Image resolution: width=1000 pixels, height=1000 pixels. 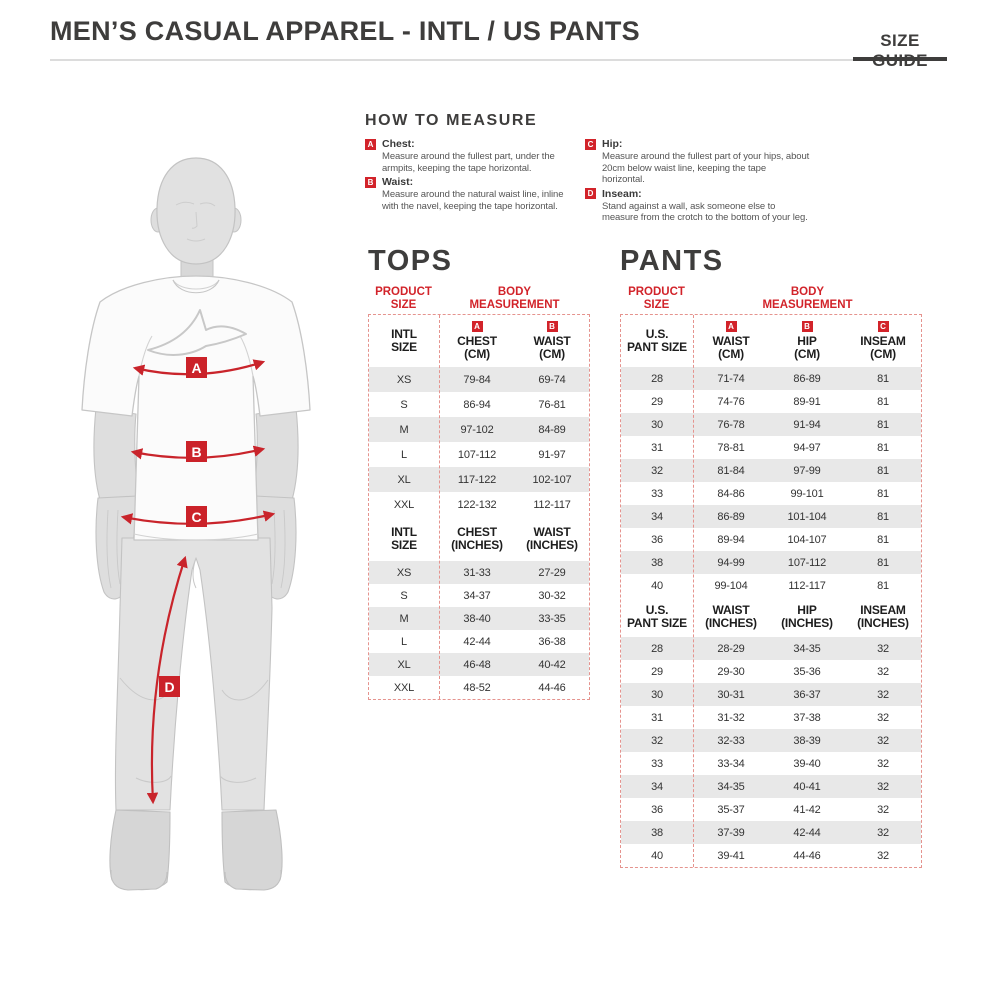 What do you see at coordinates (731, 717) in the screenshot?
I see `value-cell: 31-32` at bounding box center [731, 717].